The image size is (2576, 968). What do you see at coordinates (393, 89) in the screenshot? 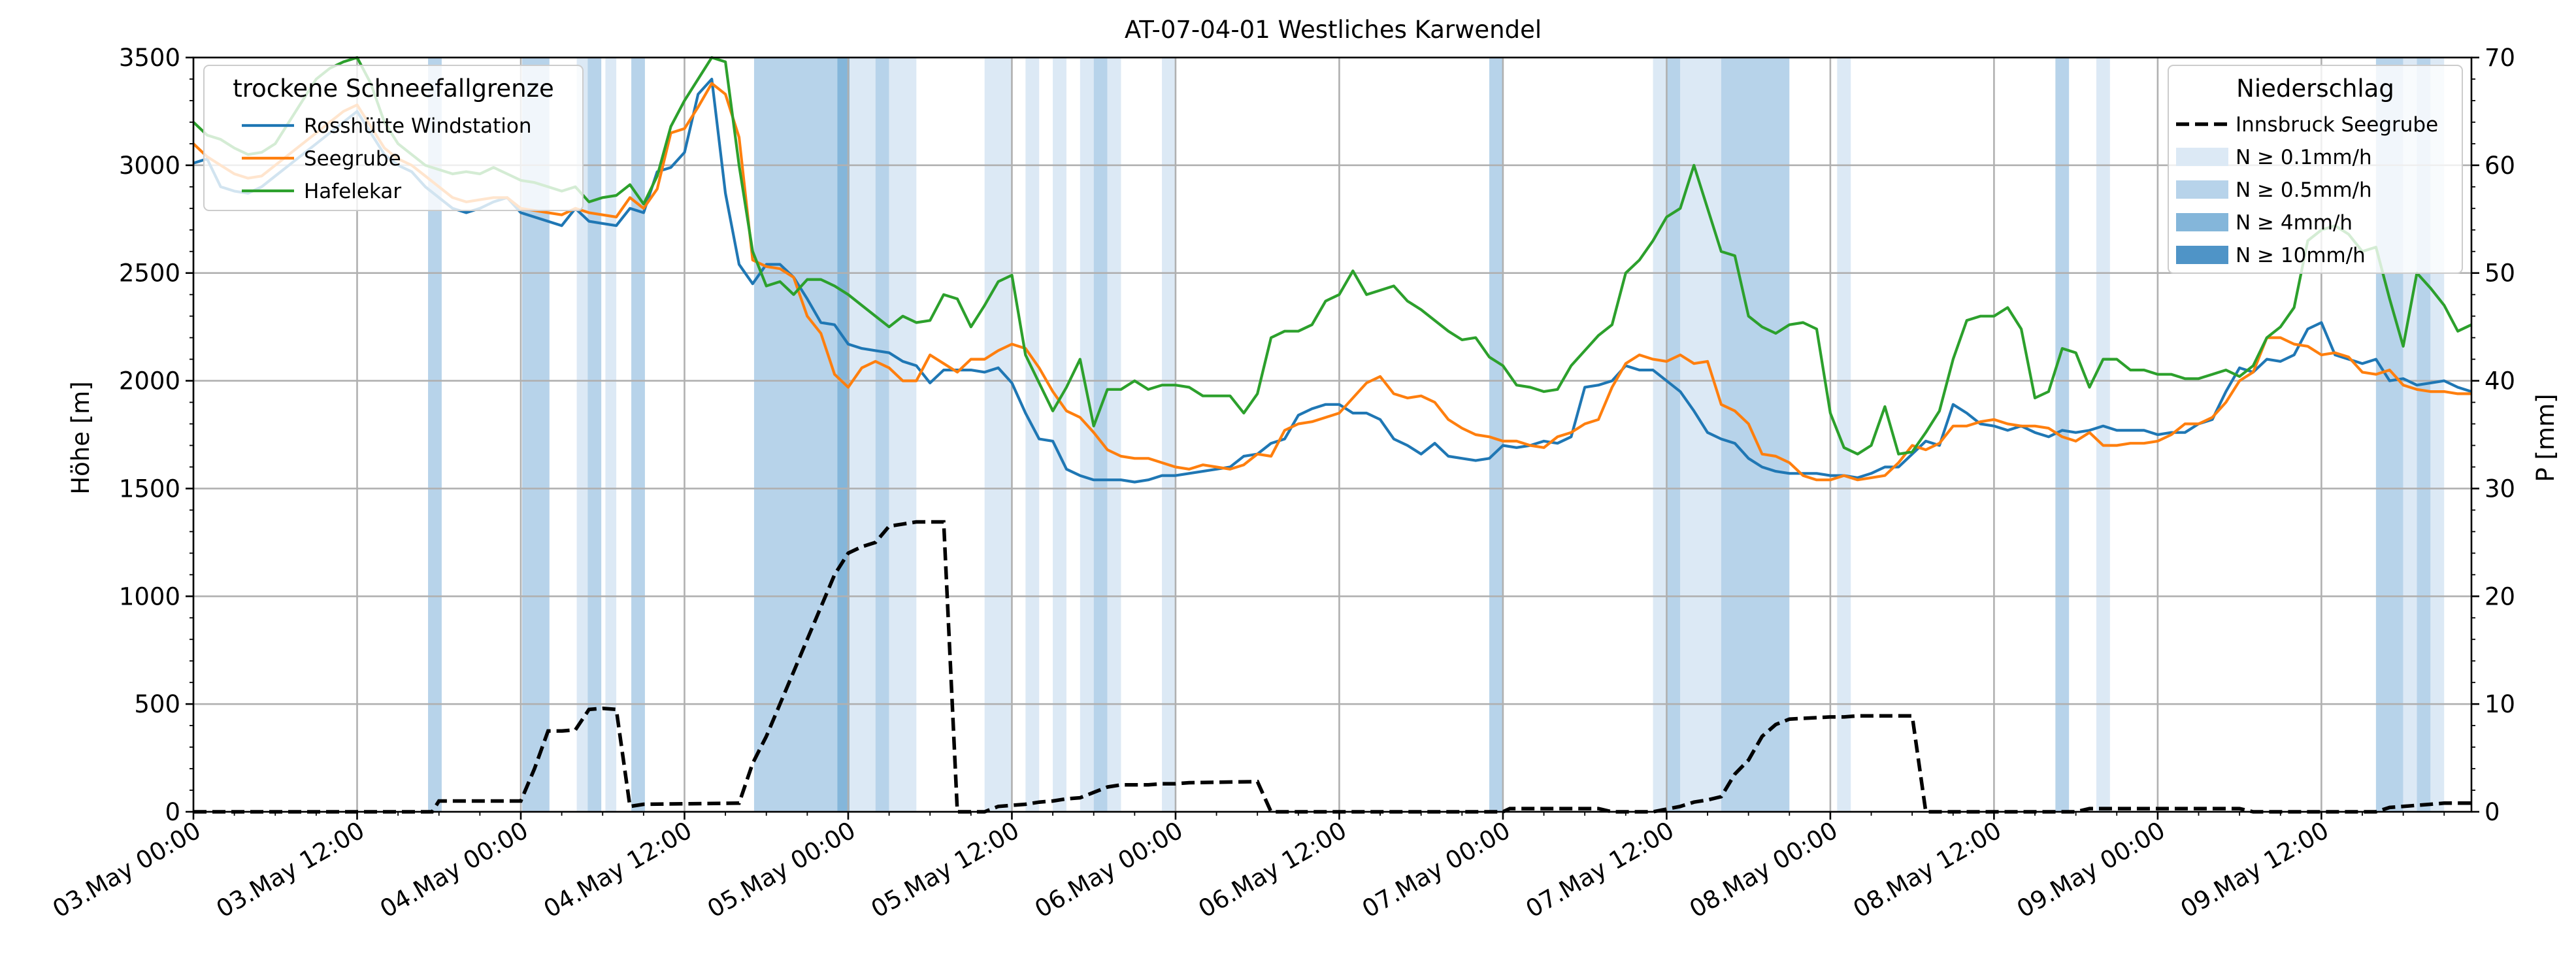
I see `legend-title: trockene Schneefallgrenze` at bounding box center [393, 89].